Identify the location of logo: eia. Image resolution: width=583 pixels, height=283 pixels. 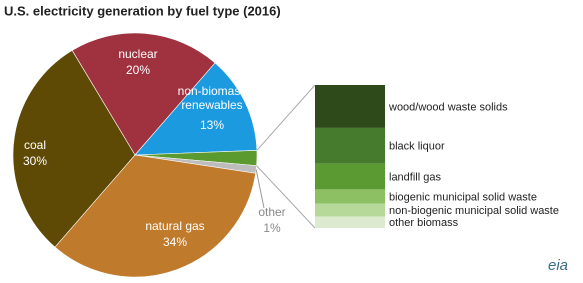
(558, 265).